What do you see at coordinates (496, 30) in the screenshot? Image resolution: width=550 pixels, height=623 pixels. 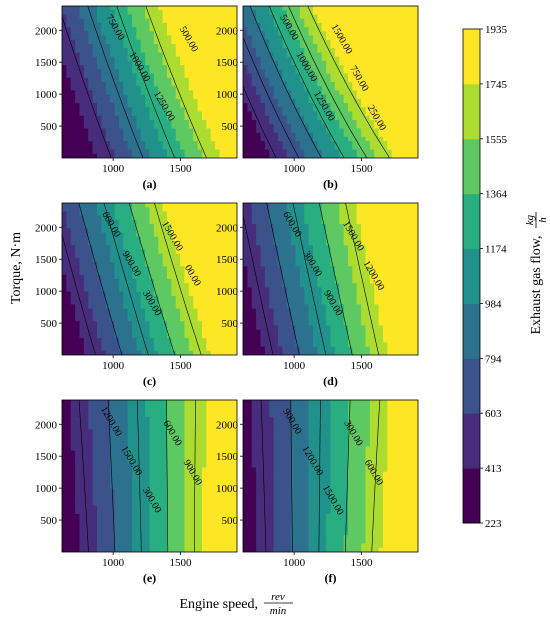 I see `colorbar-tick-label: 1935` at bounding box center [496, 30].